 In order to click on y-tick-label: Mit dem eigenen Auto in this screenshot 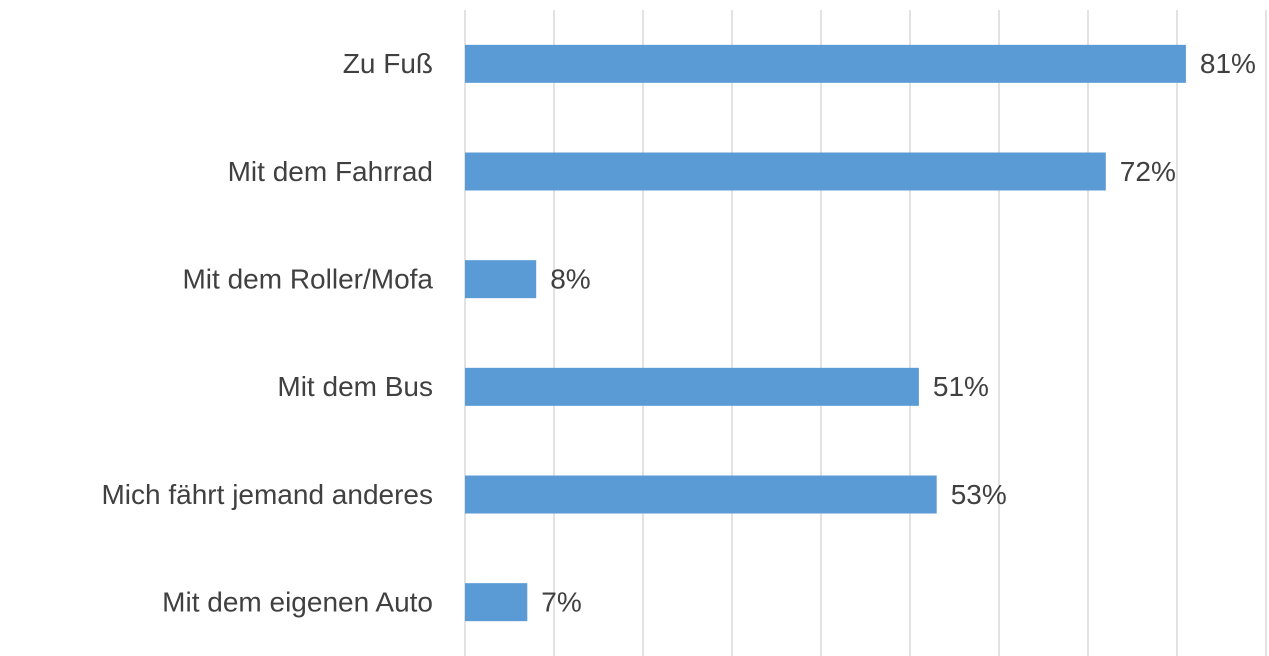, I will do `click(297, 602)`.